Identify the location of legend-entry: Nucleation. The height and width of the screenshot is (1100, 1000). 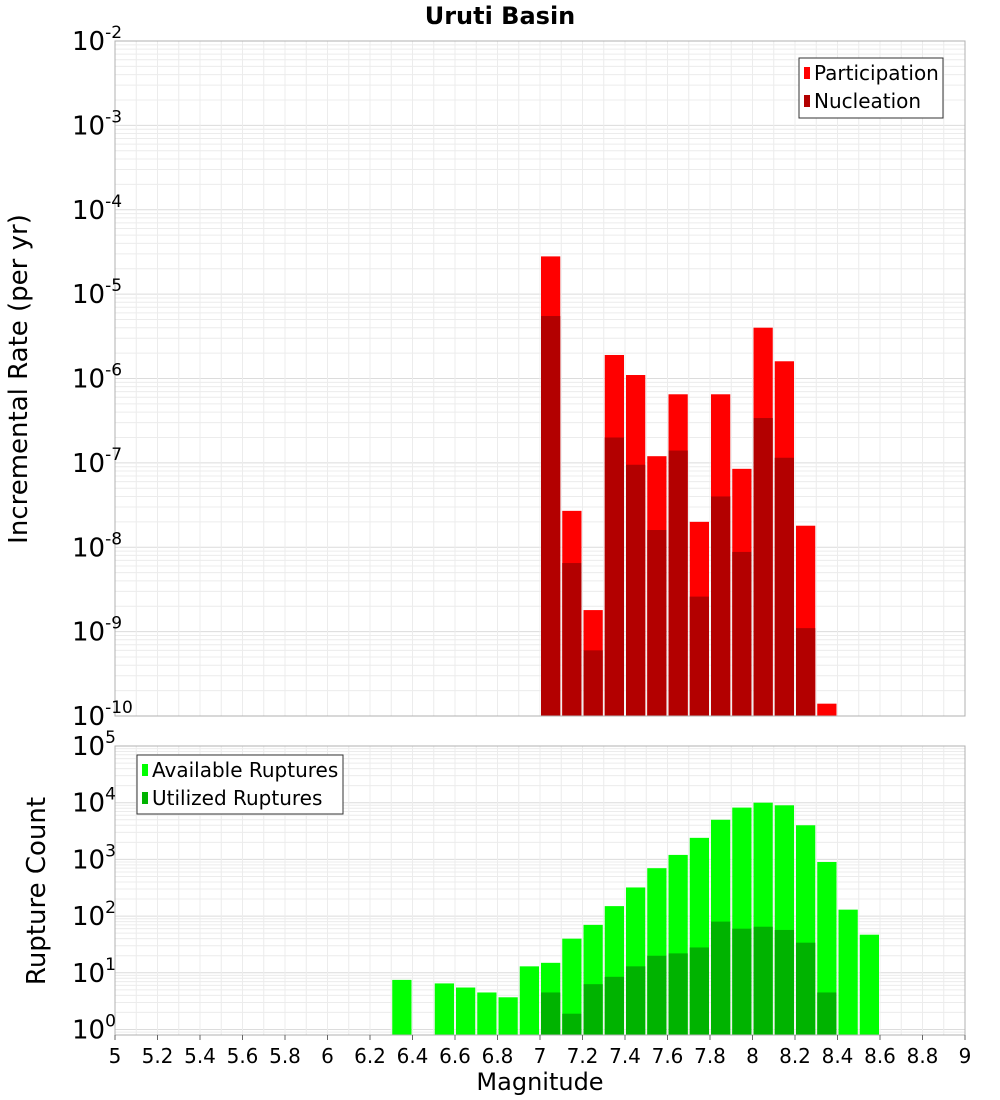
(867, 101).